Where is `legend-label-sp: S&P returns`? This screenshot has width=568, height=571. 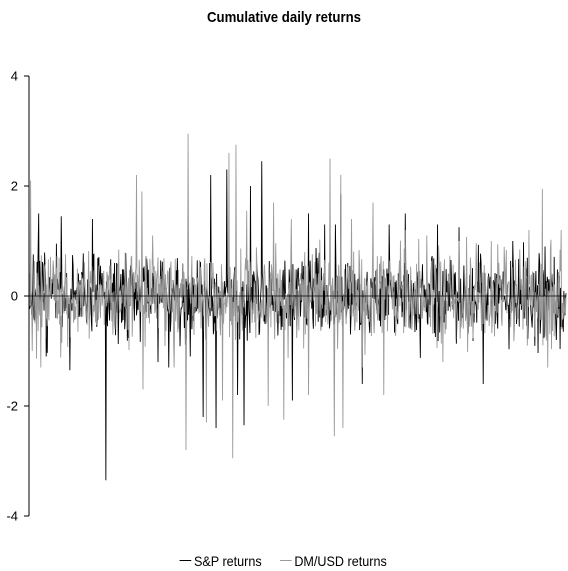 legend-label-sp: S&P returns is located at coordinates (228, 560).